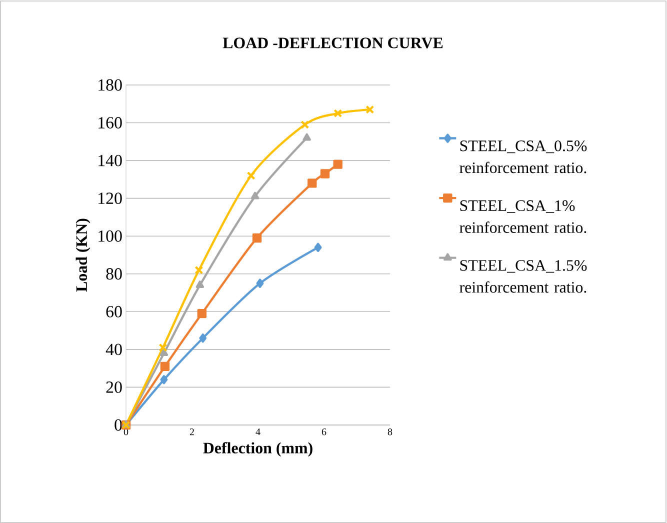  What do you see at coordinates (390, 432) in the screenshot?
I see `x-tick-label: 8` at bounding box center [390, 432].